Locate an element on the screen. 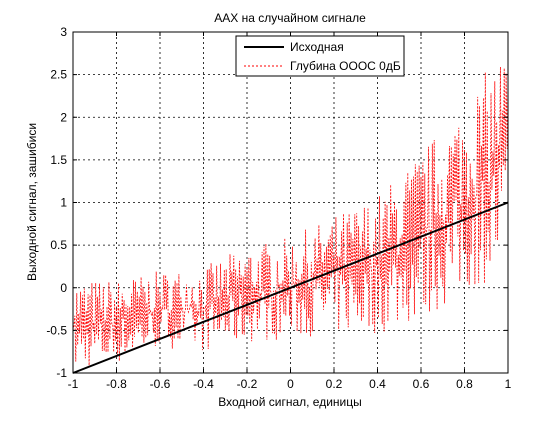 The height and width of the screenshot is (425, 560). x-tick-label: -0.2 is located at coordinates (247, 384).